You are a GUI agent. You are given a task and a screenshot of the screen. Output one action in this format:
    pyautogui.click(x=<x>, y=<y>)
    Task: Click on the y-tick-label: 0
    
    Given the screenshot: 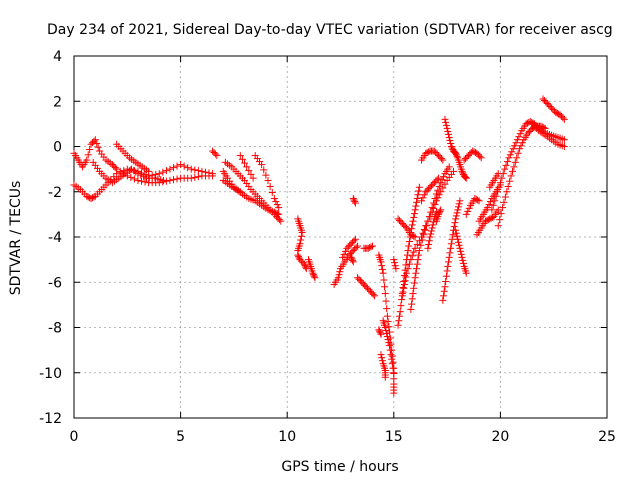 What is the action you would take?
    pyautogui.click(x=57, y=148)
    